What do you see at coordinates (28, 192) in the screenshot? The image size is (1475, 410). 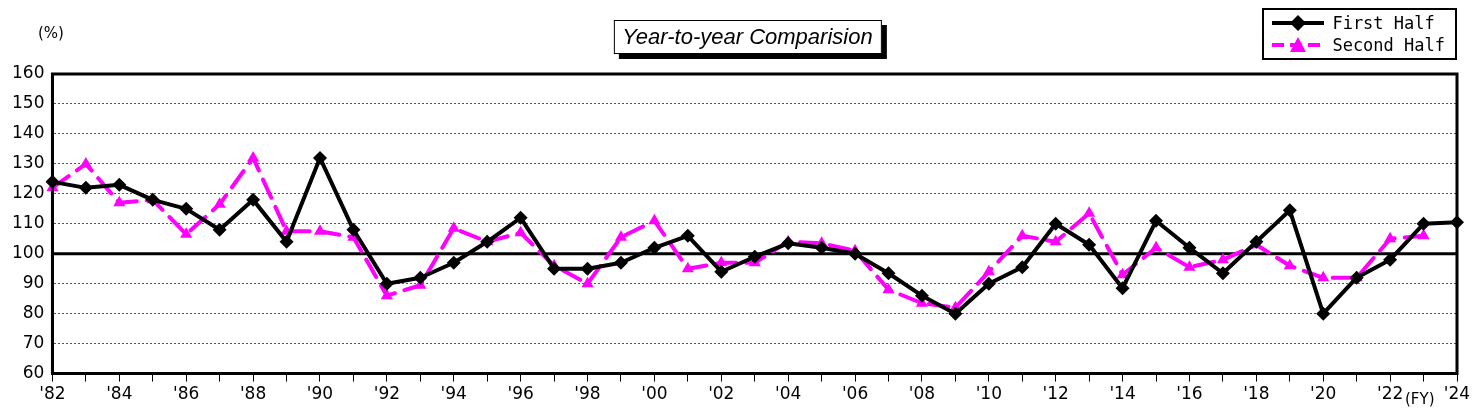 I see `y-tick-label: 120` at bounding box center [28, 192].